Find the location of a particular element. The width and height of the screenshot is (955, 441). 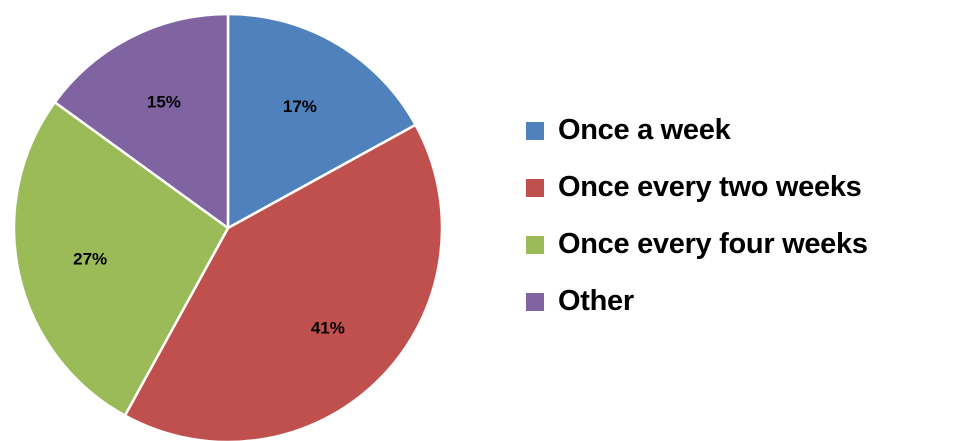

data-label-other: 15% is located at coordinates (164, 102).